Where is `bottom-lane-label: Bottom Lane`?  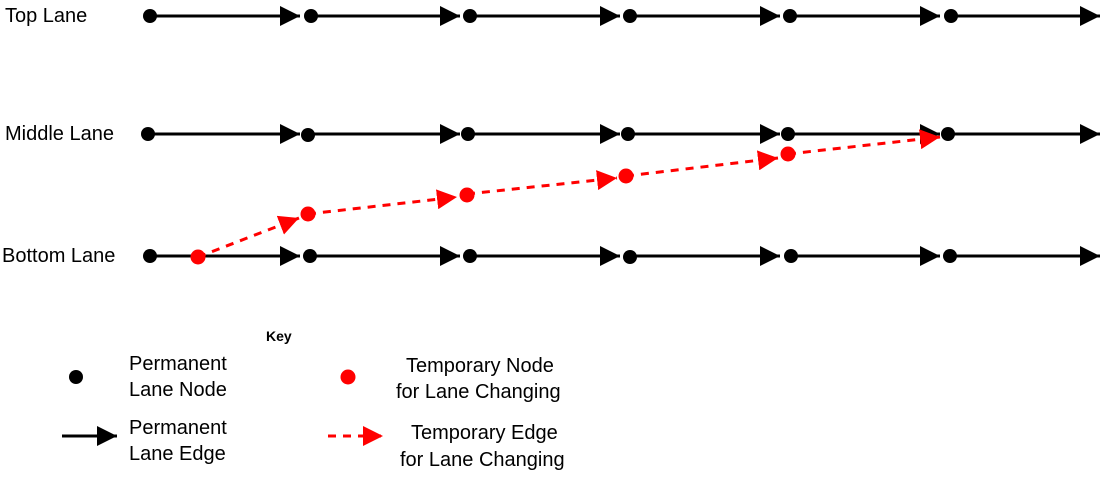 bottom-lane-label: Bottom Lane is located at coordinates (58, 256).